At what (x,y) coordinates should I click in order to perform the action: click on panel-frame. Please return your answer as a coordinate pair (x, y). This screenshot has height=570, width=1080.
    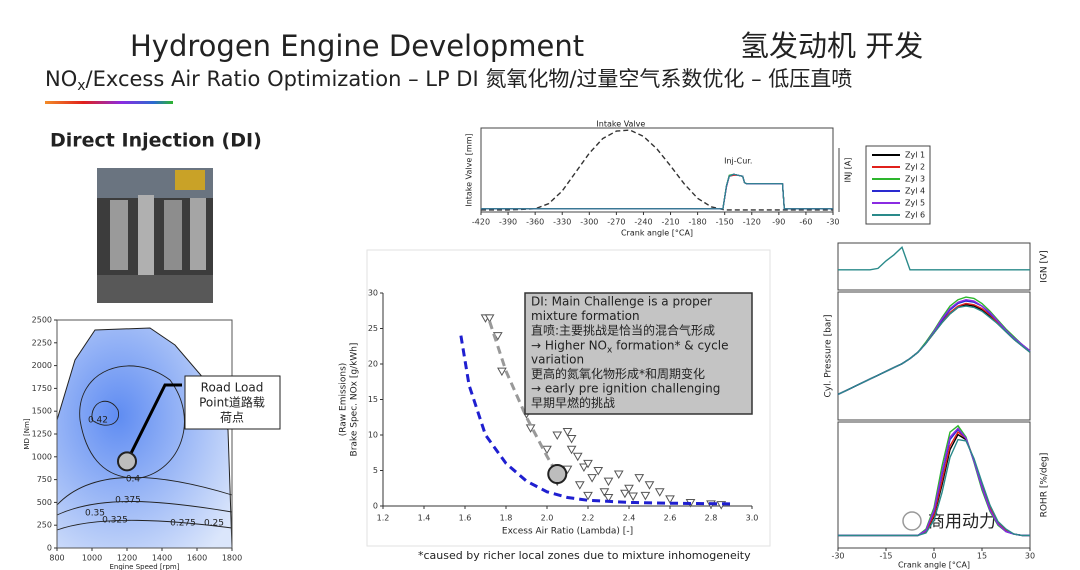
    Looking at the image, I should click on (934, 356).